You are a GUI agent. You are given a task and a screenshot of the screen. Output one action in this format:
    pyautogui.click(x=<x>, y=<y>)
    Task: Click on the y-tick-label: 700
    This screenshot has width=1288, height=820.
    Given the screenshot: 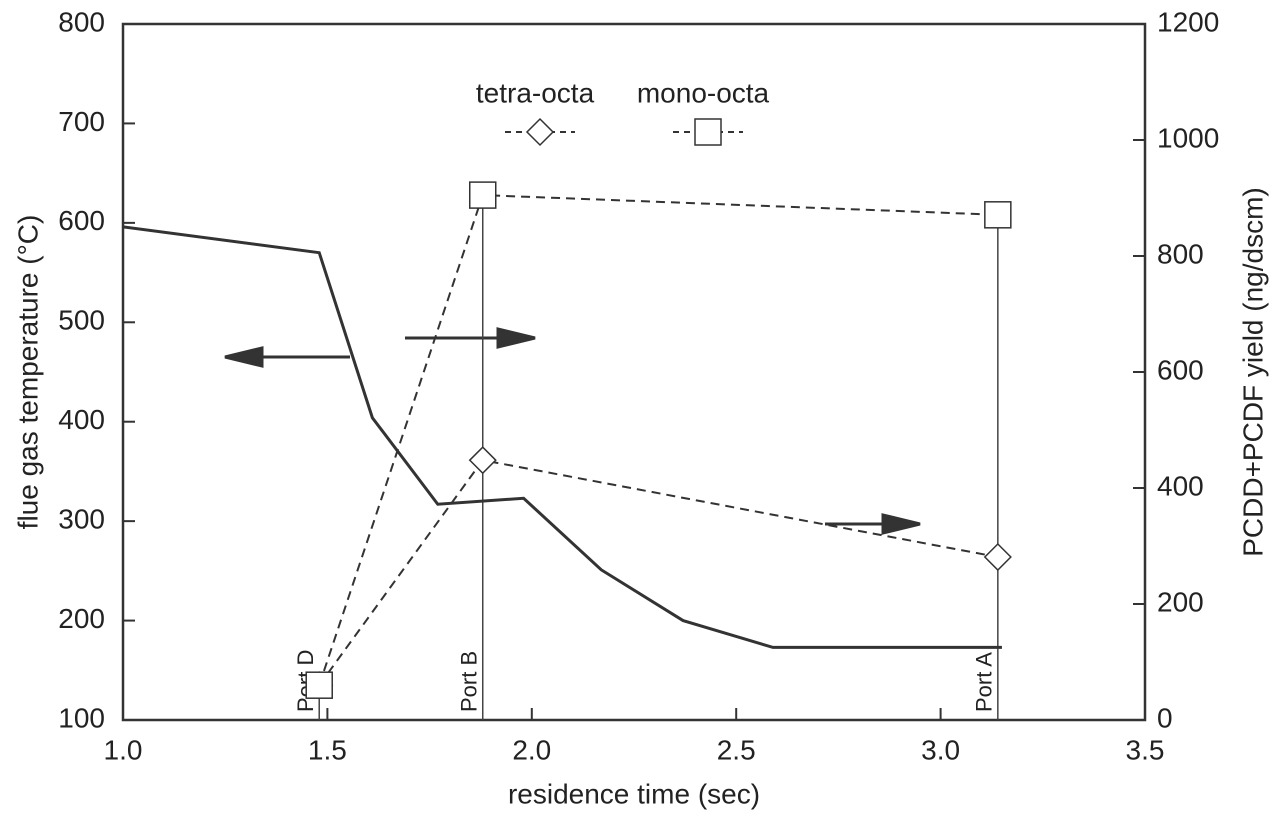 What is the action you would take?
    pyautogui.click(x=81, y=121)
    